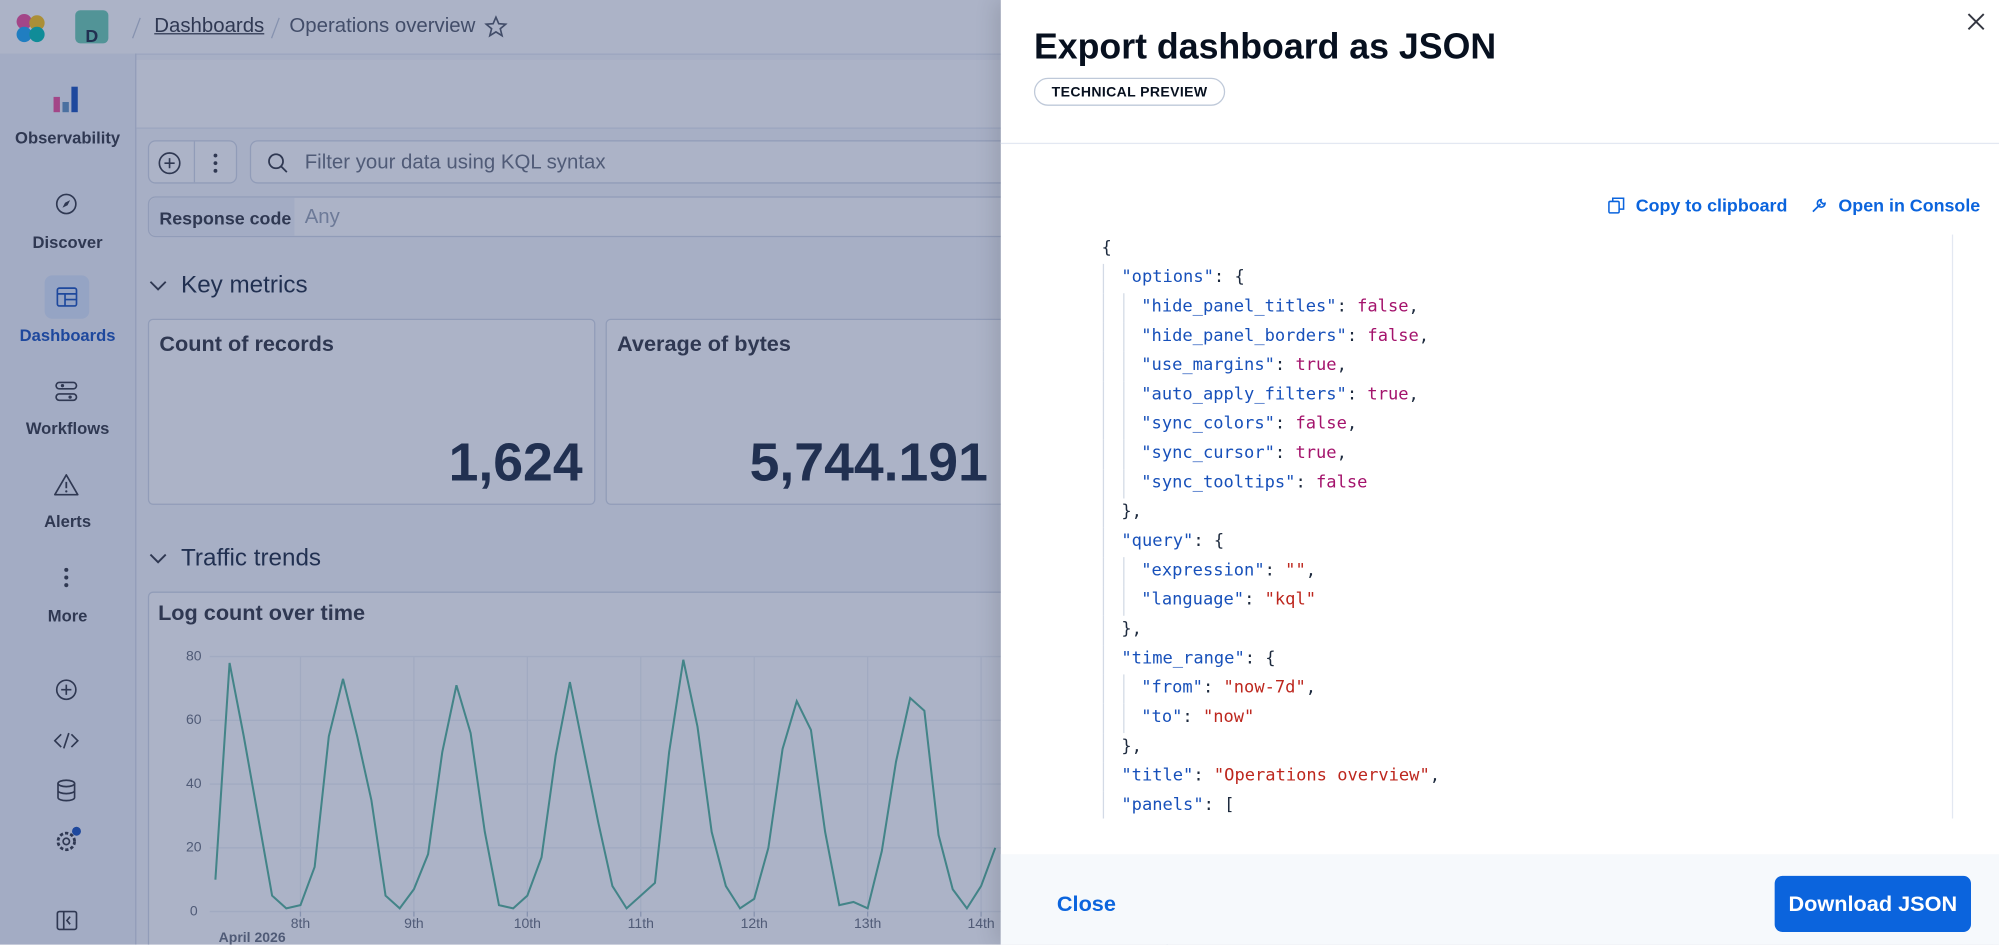  I want to click on code-token: "now", so click(1228, 717).